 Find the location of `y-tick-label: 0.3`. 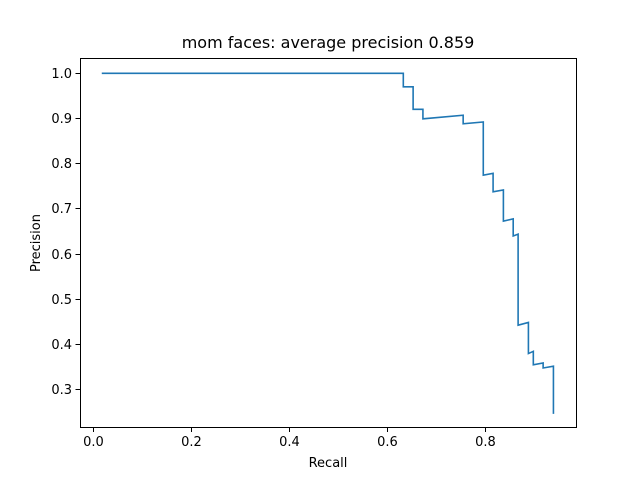

y-tick-label: 0.3 is located at coordinates (61, 390).